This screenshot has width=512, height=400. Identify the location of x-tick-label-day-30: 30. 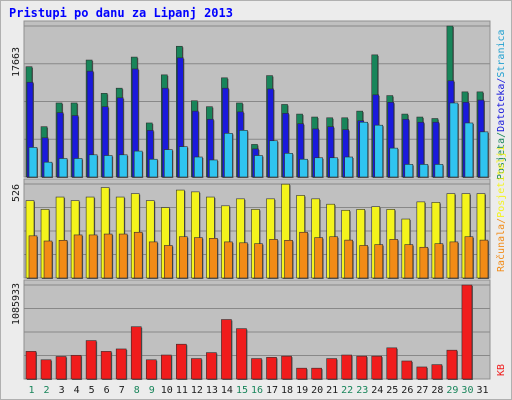
(467, 390).